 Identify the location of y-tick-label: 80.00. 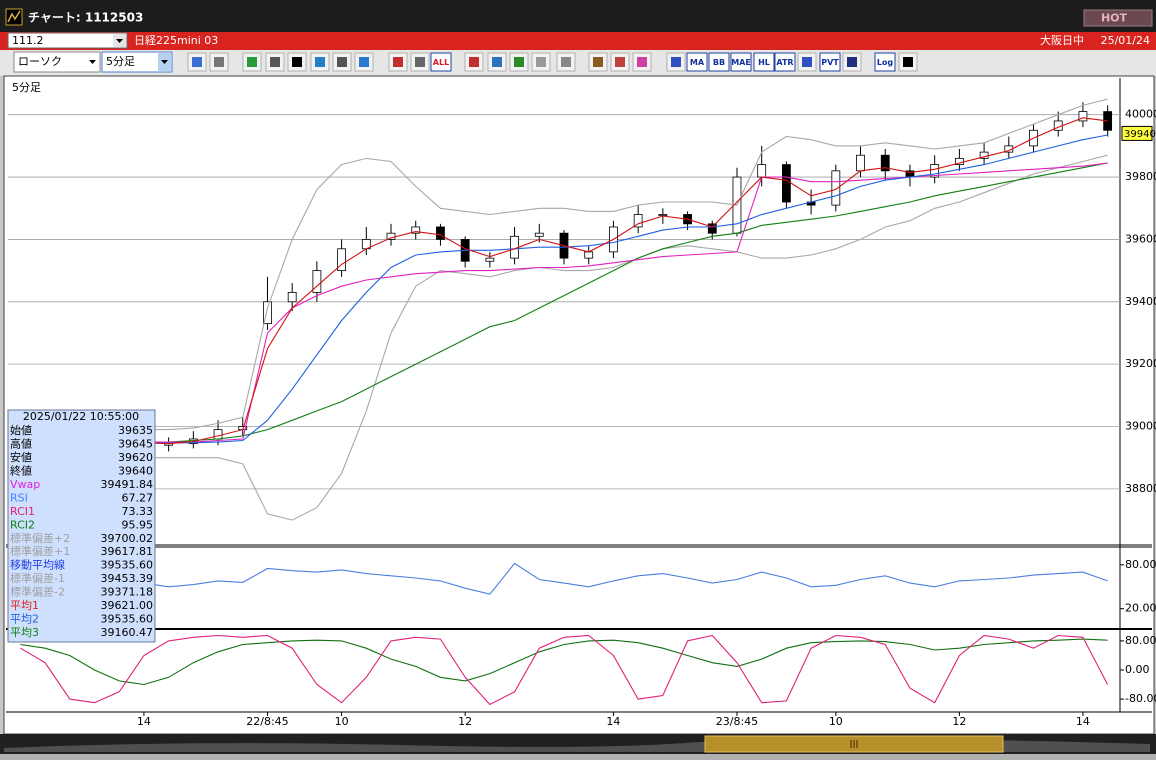
(1140, 564).